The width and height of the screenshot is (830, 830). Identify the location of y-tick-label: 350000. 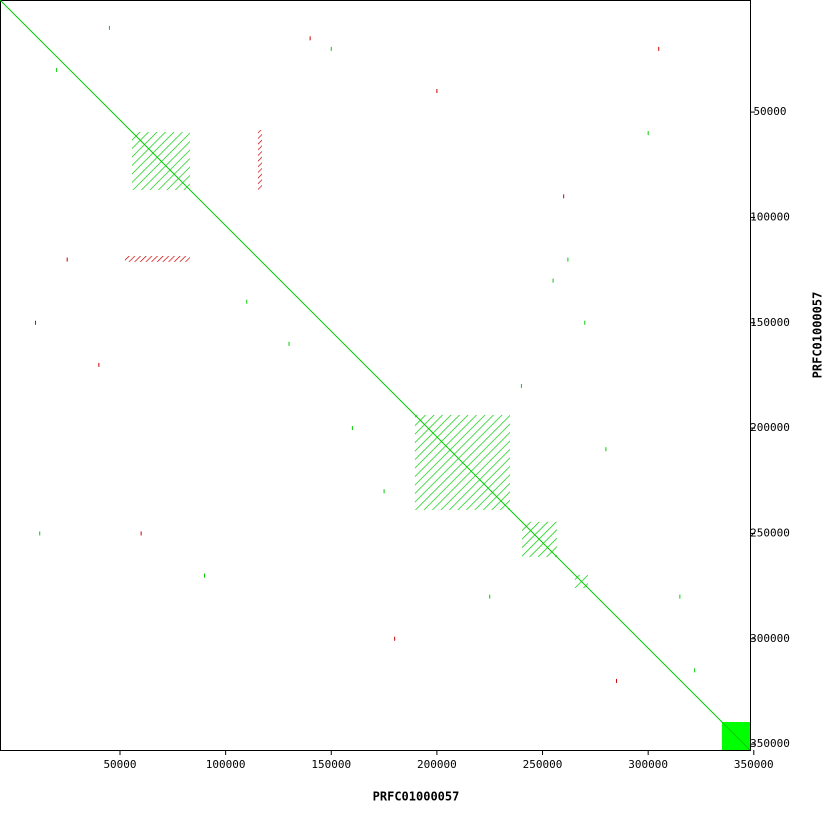
(770, 743).